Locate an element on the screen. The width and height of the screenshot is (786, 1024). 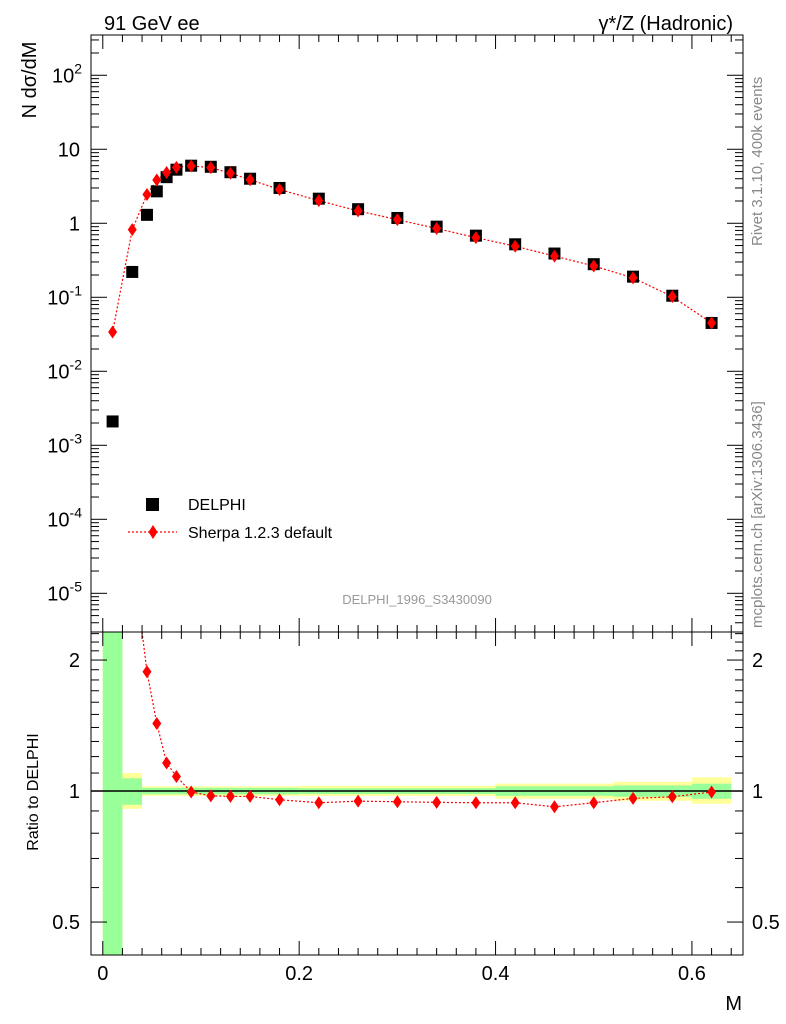
ratio-mc-line is located at coordinates (426, 719).